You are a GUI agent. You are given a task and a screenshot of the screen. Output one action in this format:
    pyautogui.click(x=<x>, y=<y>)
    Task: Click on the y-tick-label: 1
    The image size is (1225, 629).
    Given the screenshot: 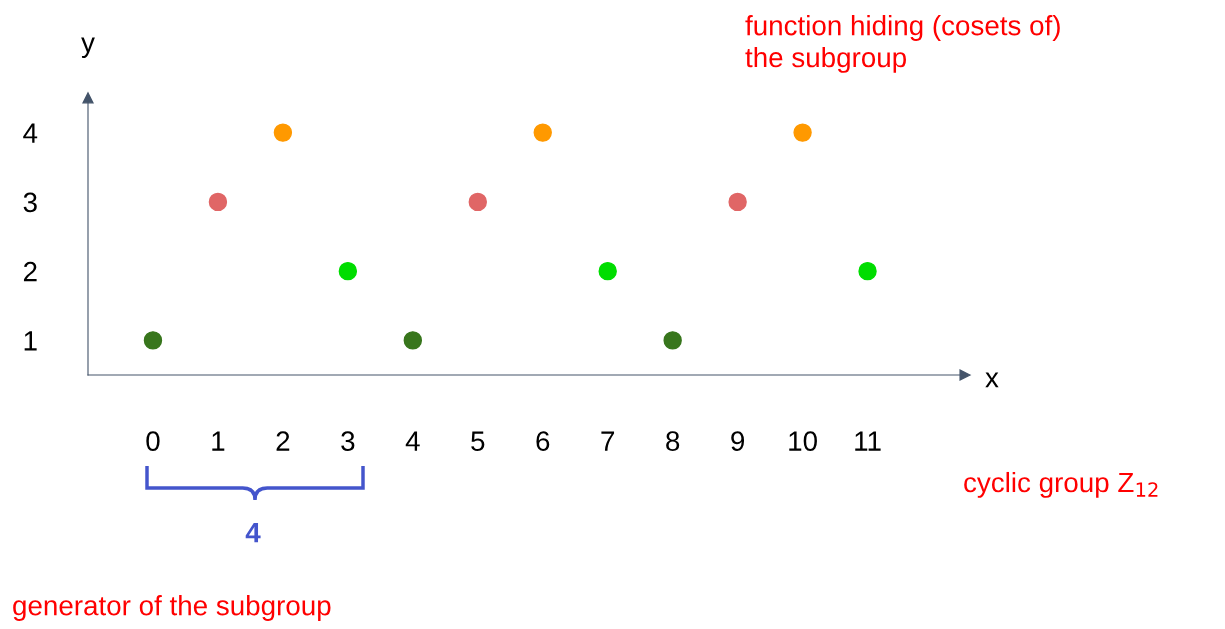 What is the action you would take?
    pyautogui.click(x=30, y=341)
    